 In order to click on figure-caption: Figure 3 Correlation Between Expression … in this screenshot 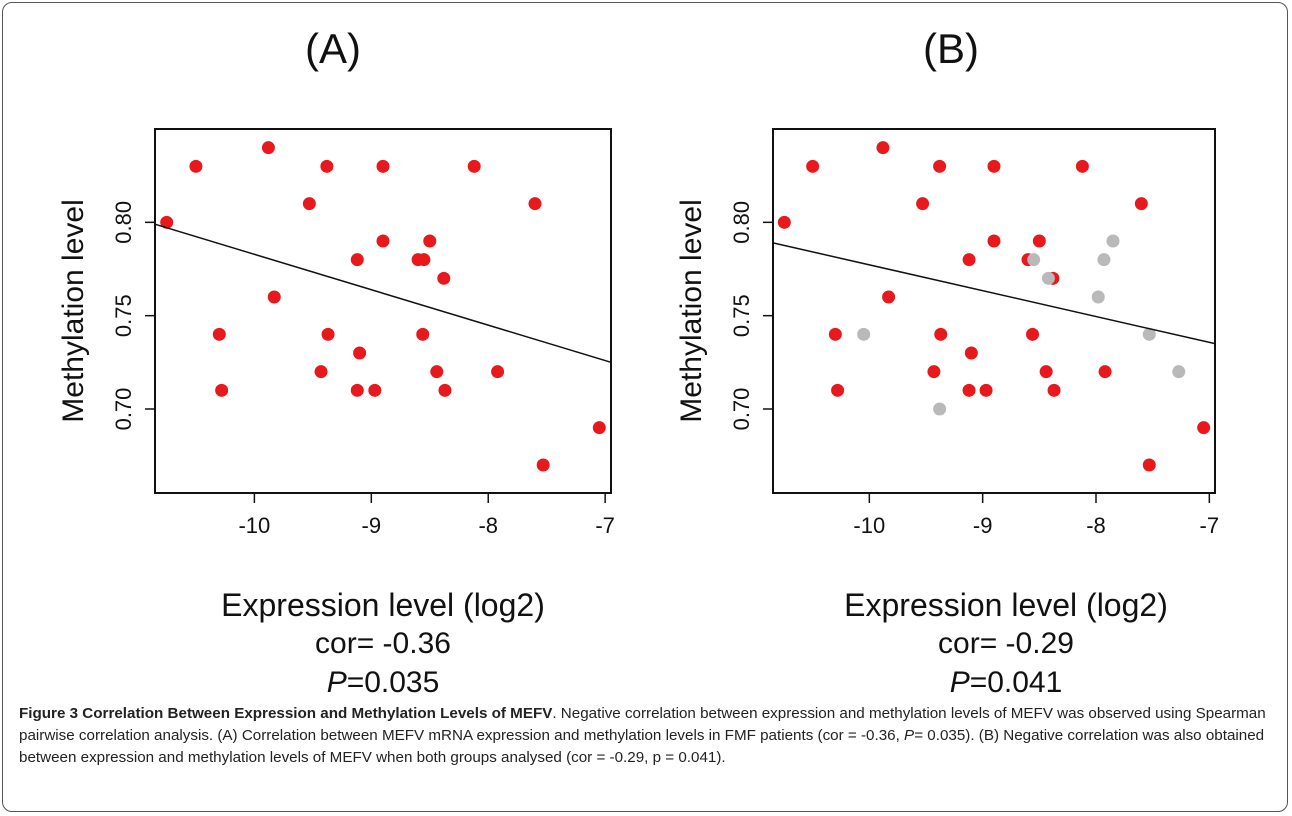, I will do `click(650, 736)`.